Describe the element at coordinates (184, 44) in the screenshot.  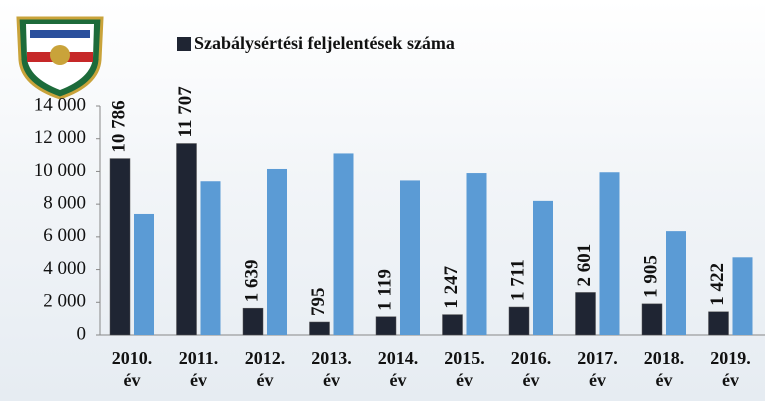
I see `legend-swatch` at that location.